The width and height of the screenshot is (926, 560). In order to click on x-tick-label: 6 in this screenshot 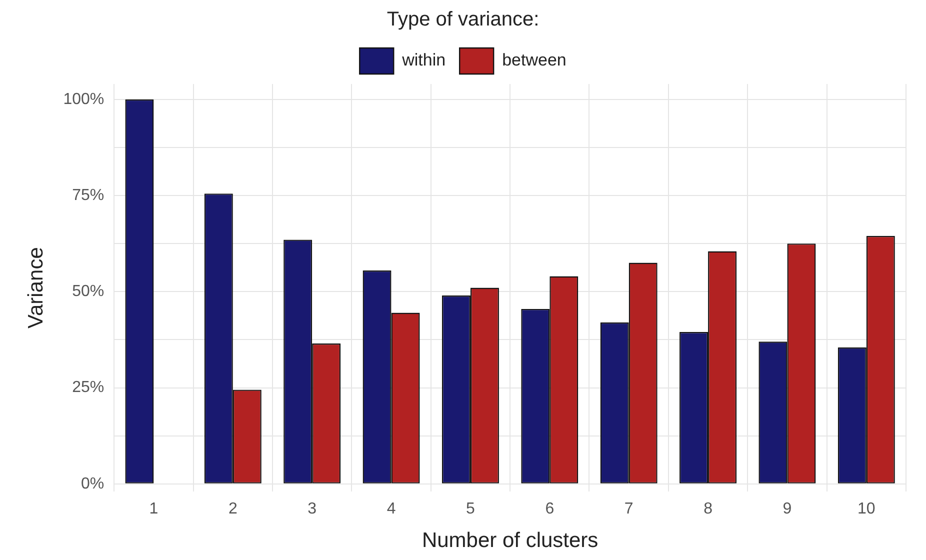, I will do `click(549, 509)`.